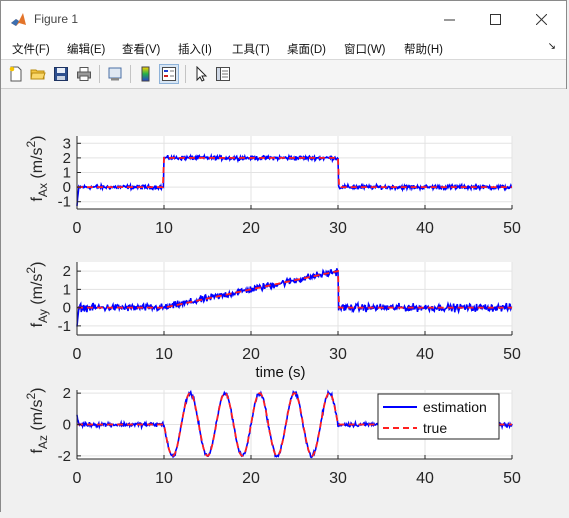 This screenshot has width=569, height=518. I want to click on property-inspector-button, so click(223, 74).